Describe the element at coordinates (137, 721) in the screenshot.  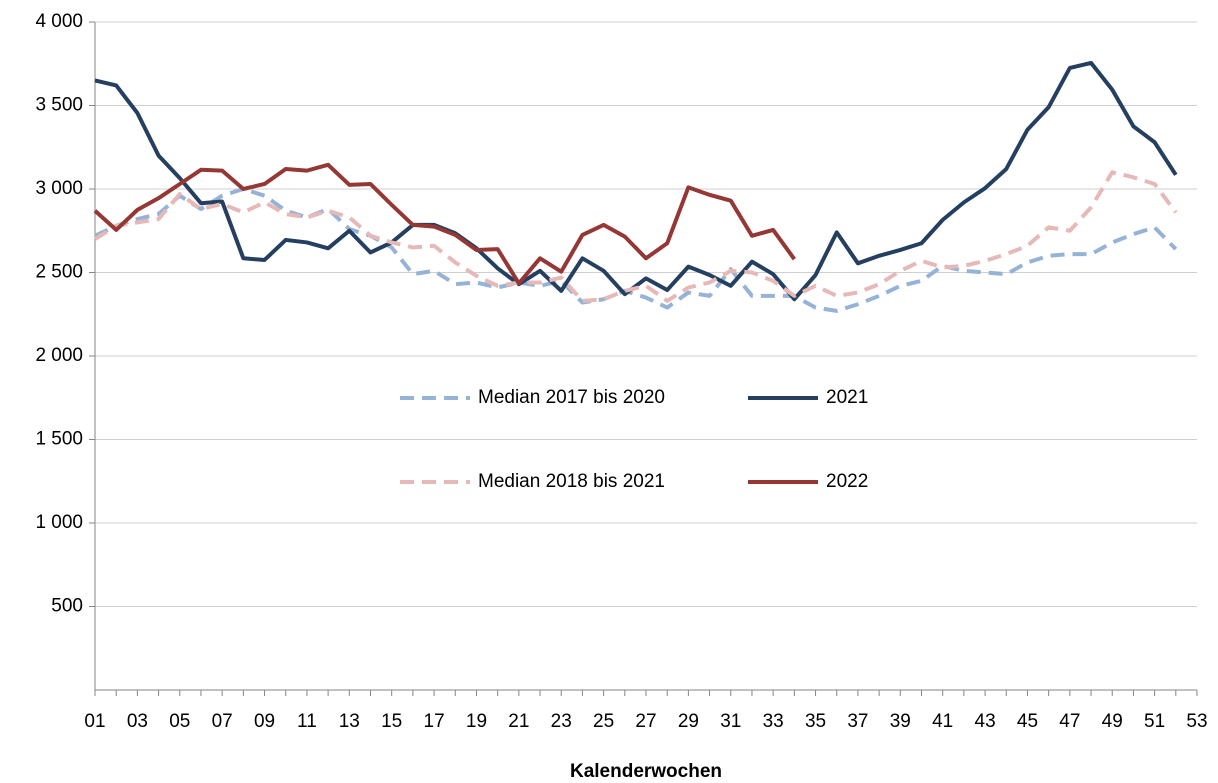
I see `x-tick-label: 03` at that location.